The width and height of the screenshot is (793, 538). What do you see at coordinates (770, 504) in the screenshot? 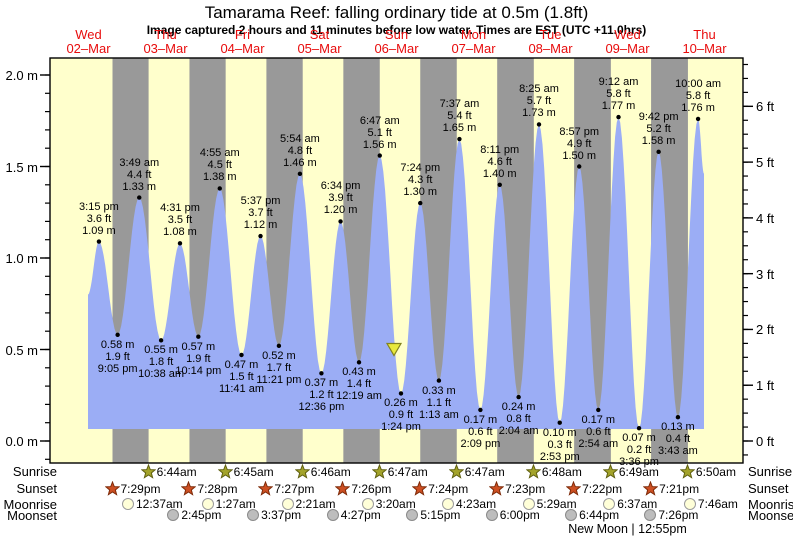
I see `astro-row-label-right: Moonrise` at bounding box center [770, 504].